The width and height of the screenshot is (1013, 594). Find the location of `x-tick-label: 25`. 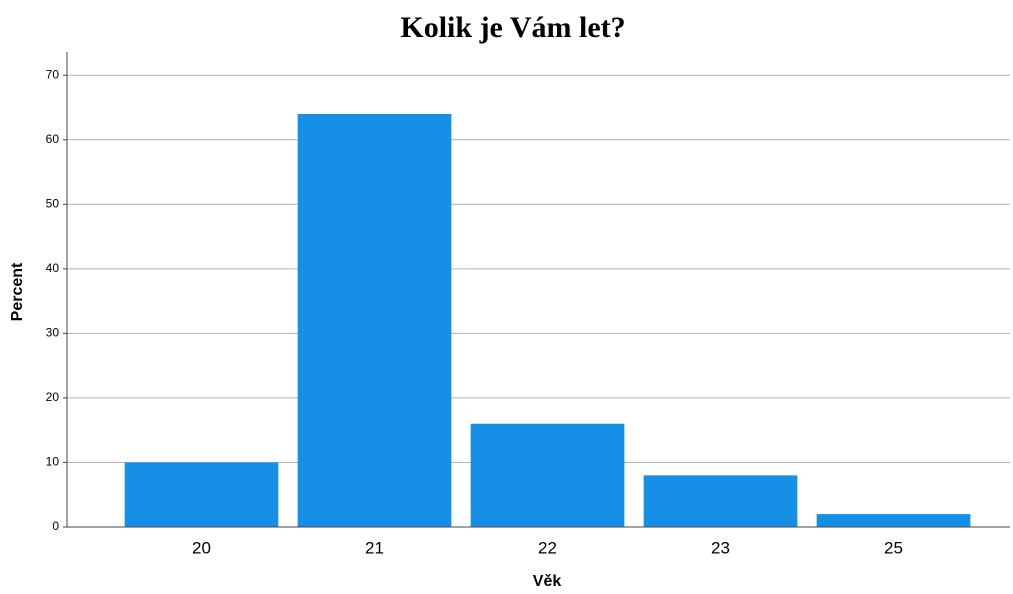

x-tick-label: 25 is located at coordinates (893, 547).